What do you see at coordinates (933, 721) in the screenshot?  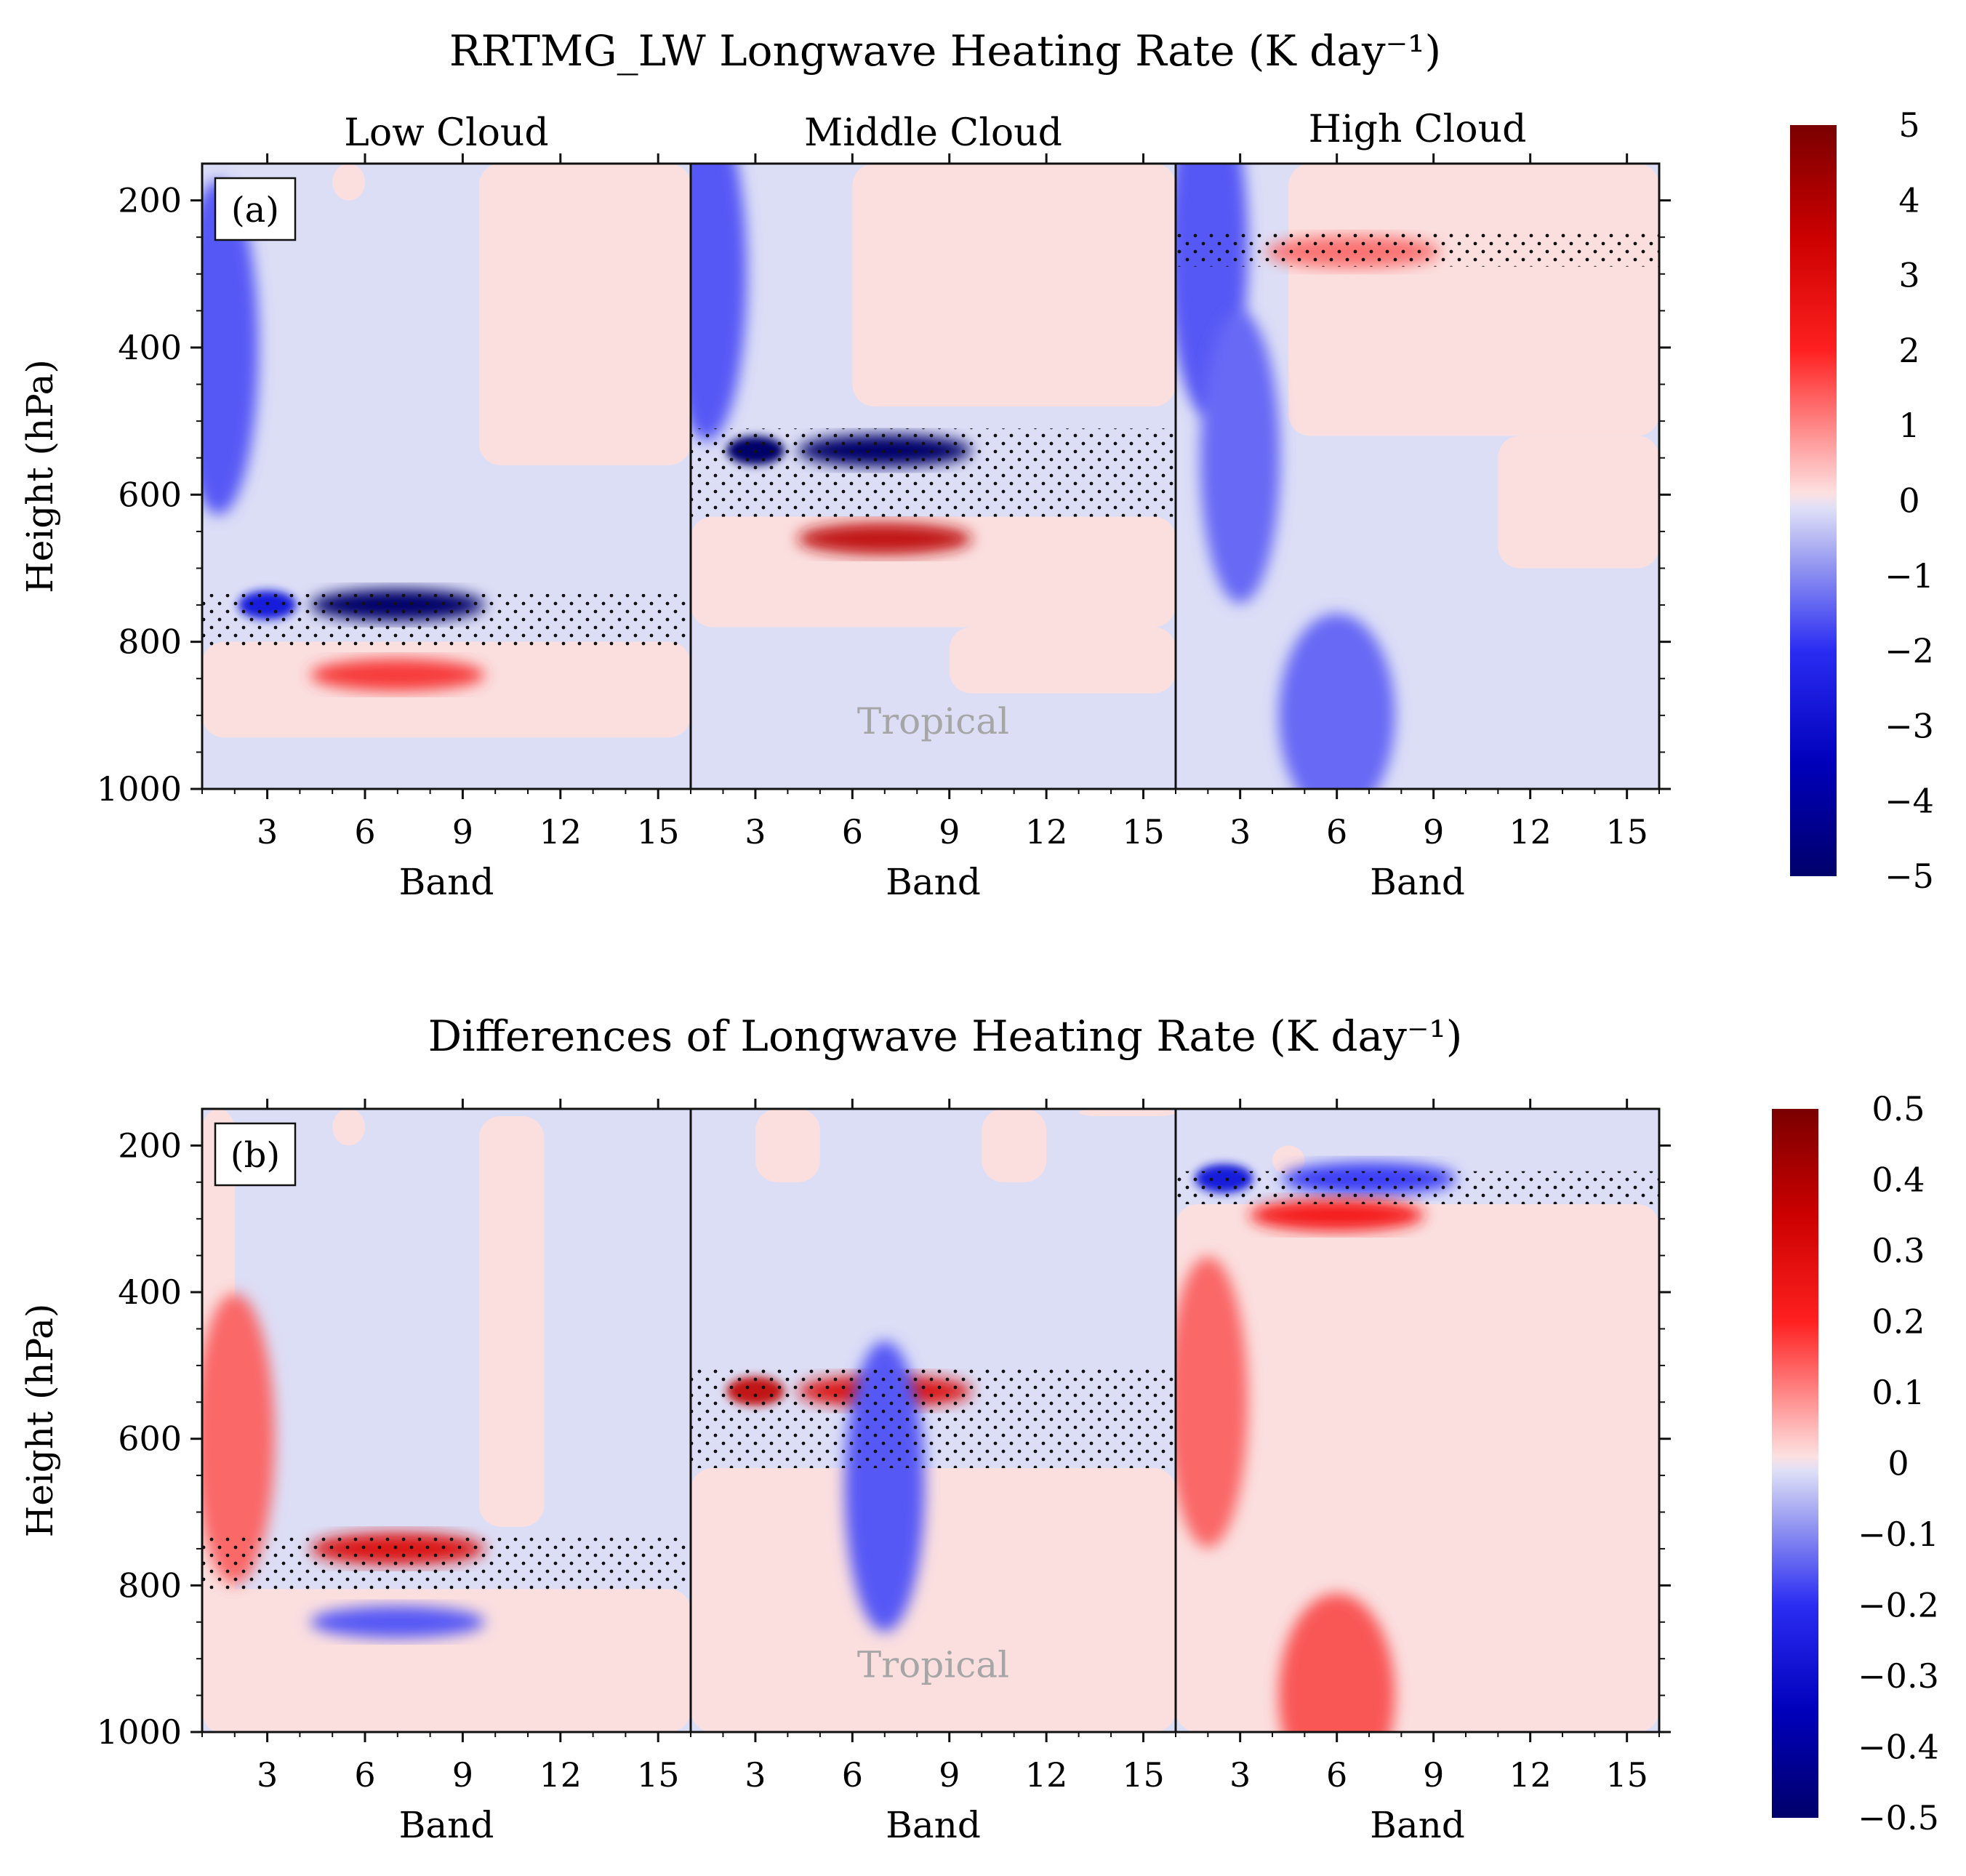 I see `region-annotation: Tropical` at bounding box center [933, 721].